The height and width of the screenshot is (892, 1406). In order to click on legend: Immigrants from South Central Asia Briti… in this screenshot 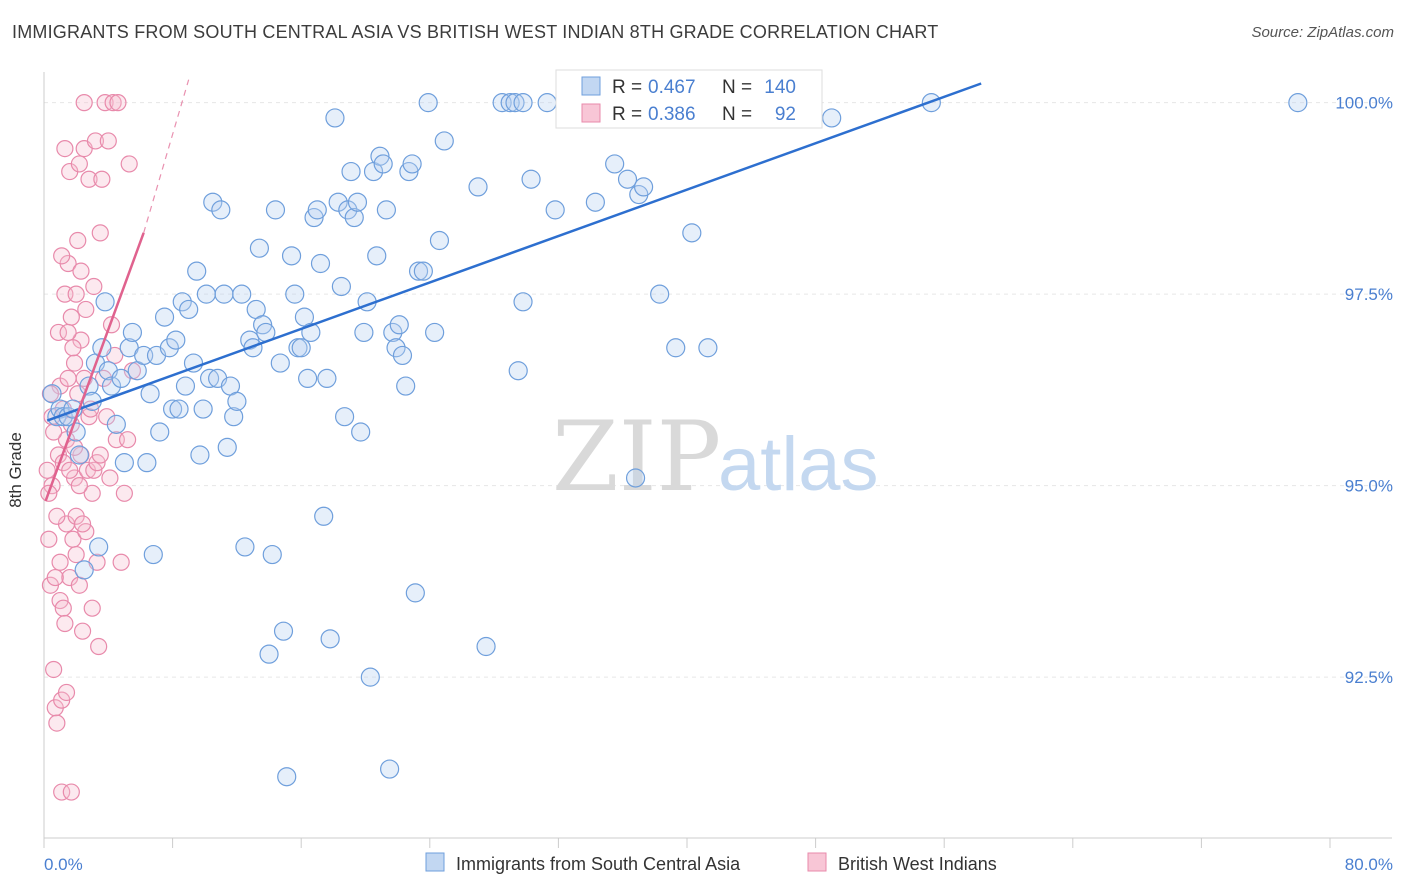, I will do `click(711, 863)`.